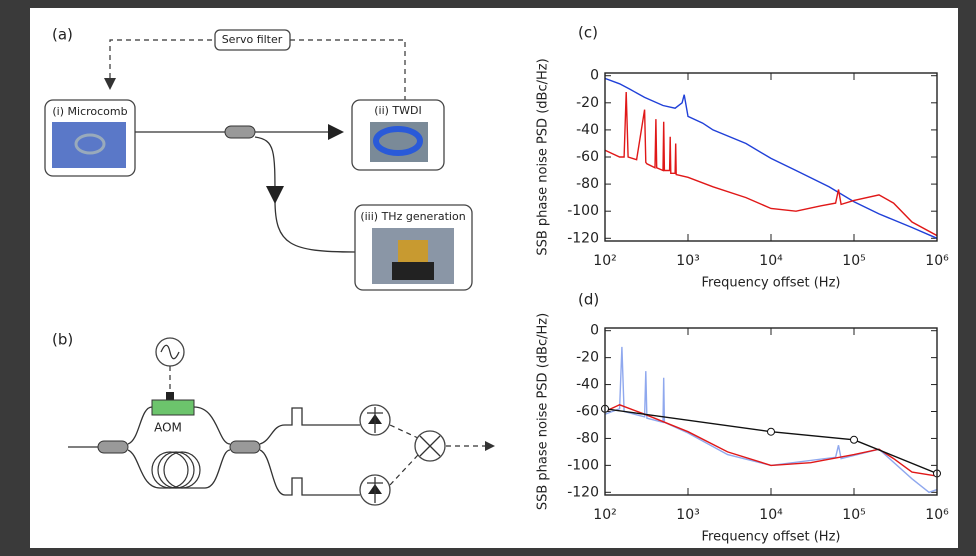 The height and width of the screenshot is (556, 976). I want to click on node-label: (iii) THz generation, so click(412, 216).